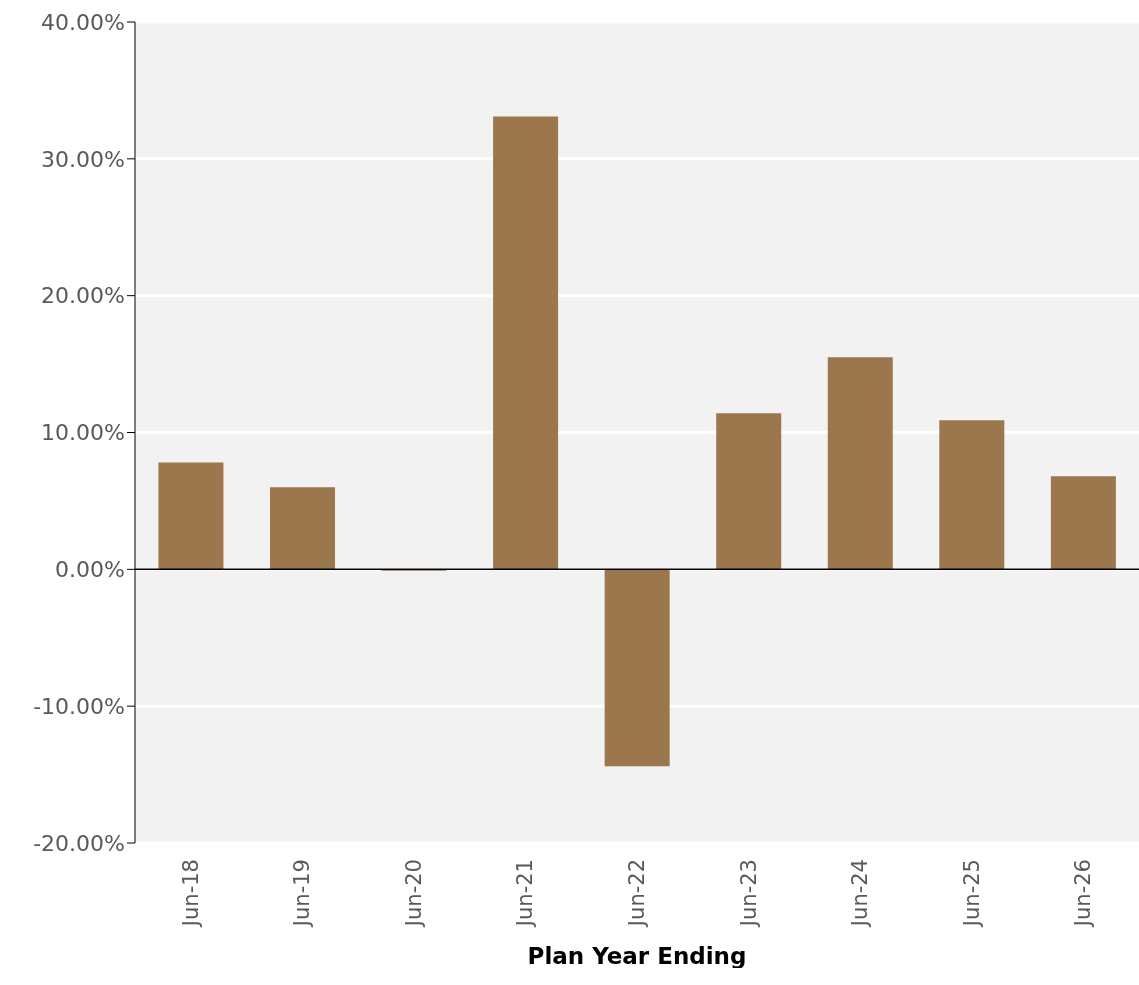 This screenshot has height=985, width=1139. Describe the element at coordinates (83, 159) in the screenshot. I see `y-tick-label: 30.00%` at that location.